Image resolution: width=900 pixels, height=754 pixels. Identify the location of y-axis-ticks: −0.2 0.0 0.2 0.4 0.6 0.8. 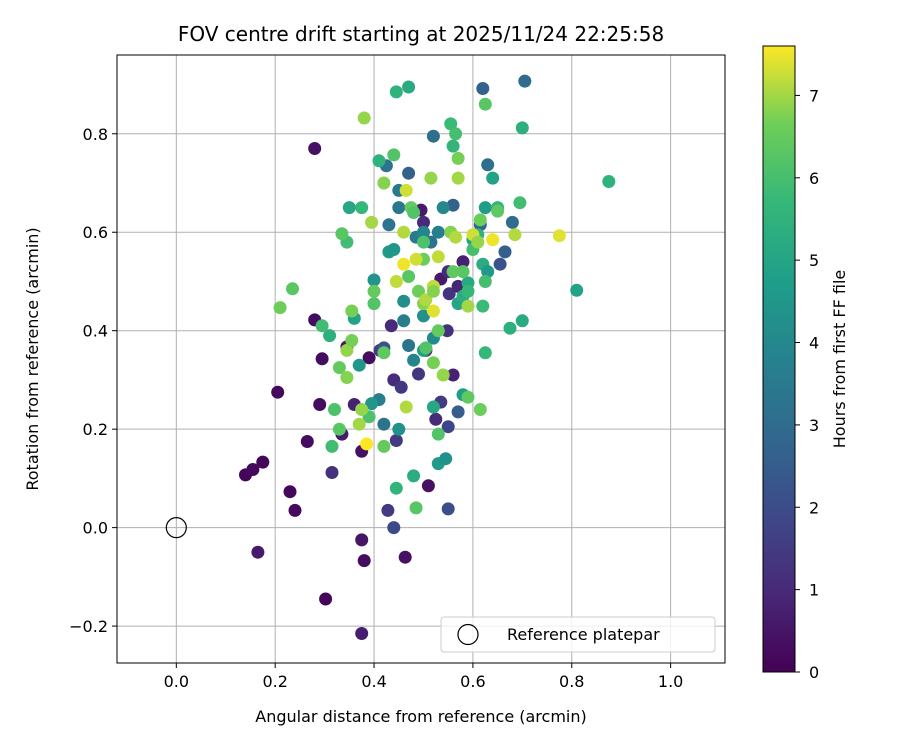
(93, 380).